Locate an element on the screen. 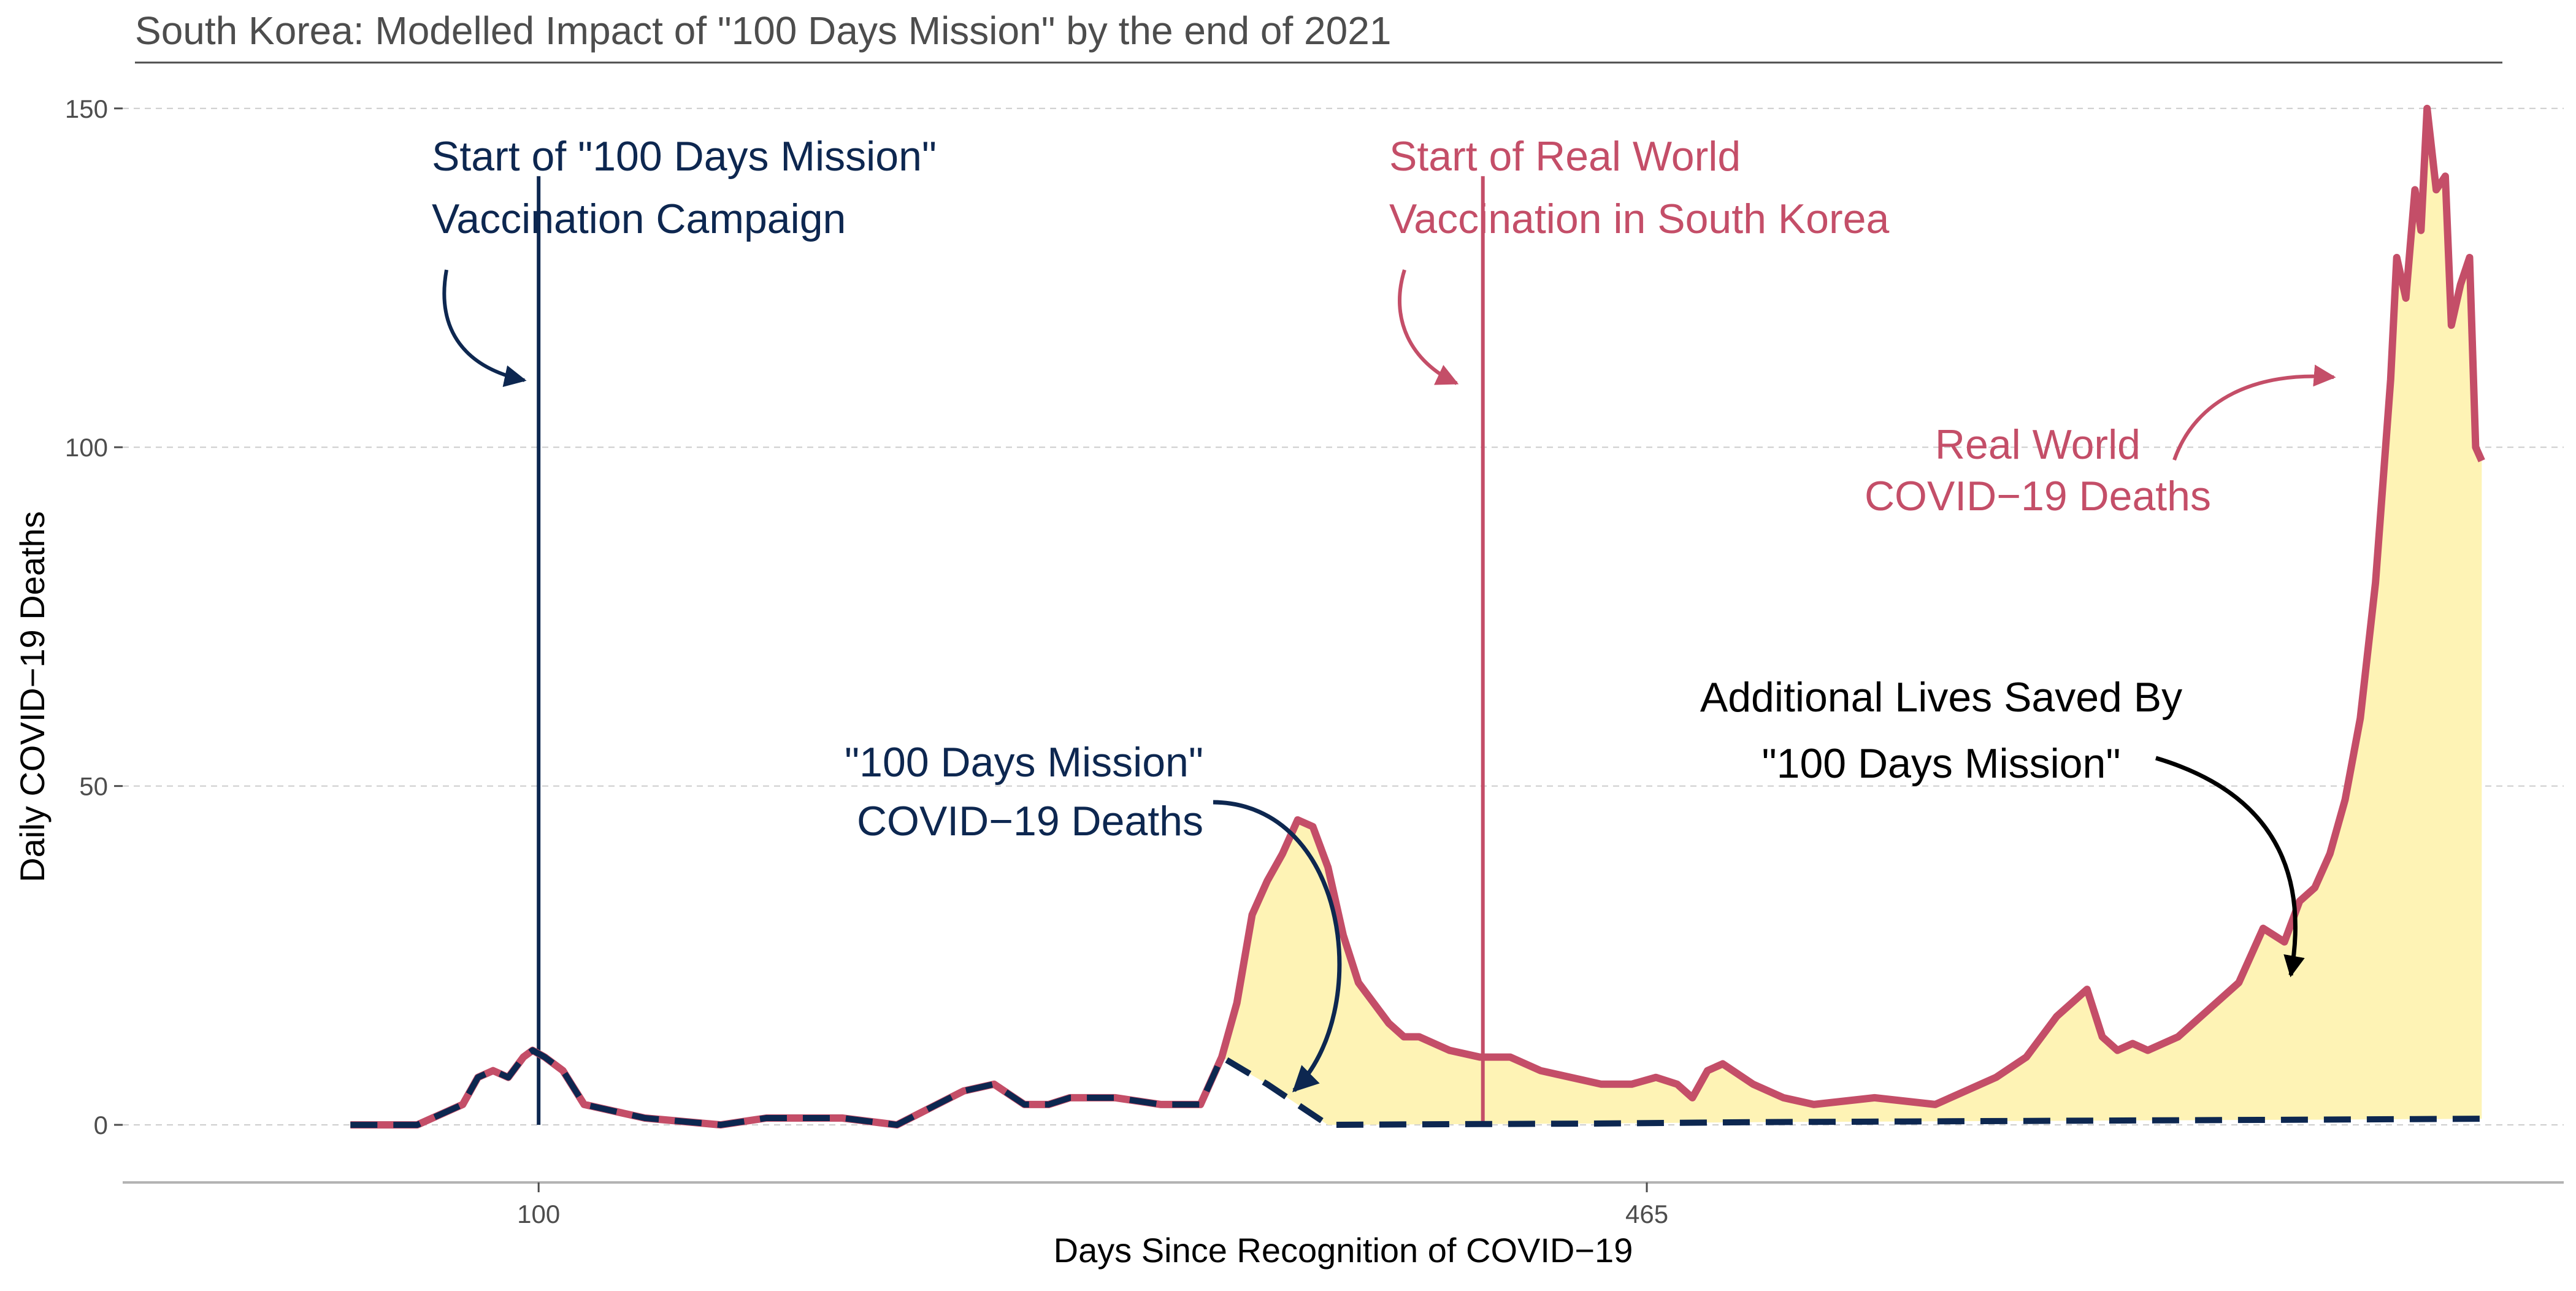  mission-start-annotation-line-2: Vaccination Campaign is located at coordinates (639, 219).